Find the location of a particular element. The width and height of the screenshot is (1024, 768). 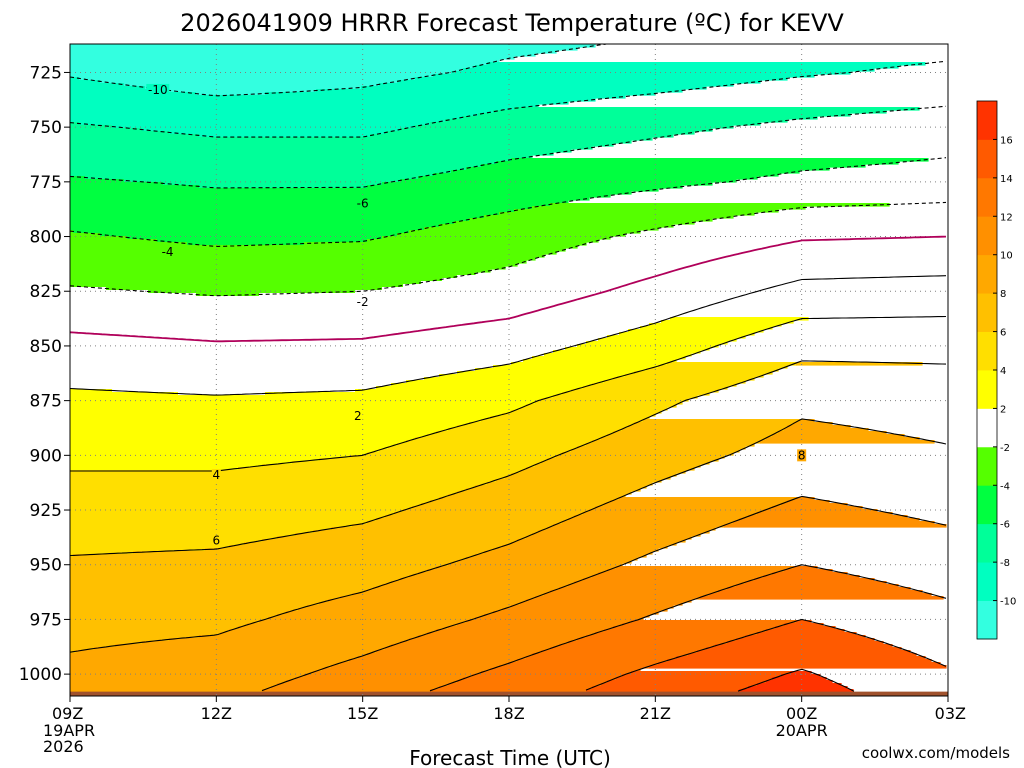

contour-label: -4 is located at coordinates (168, 252).